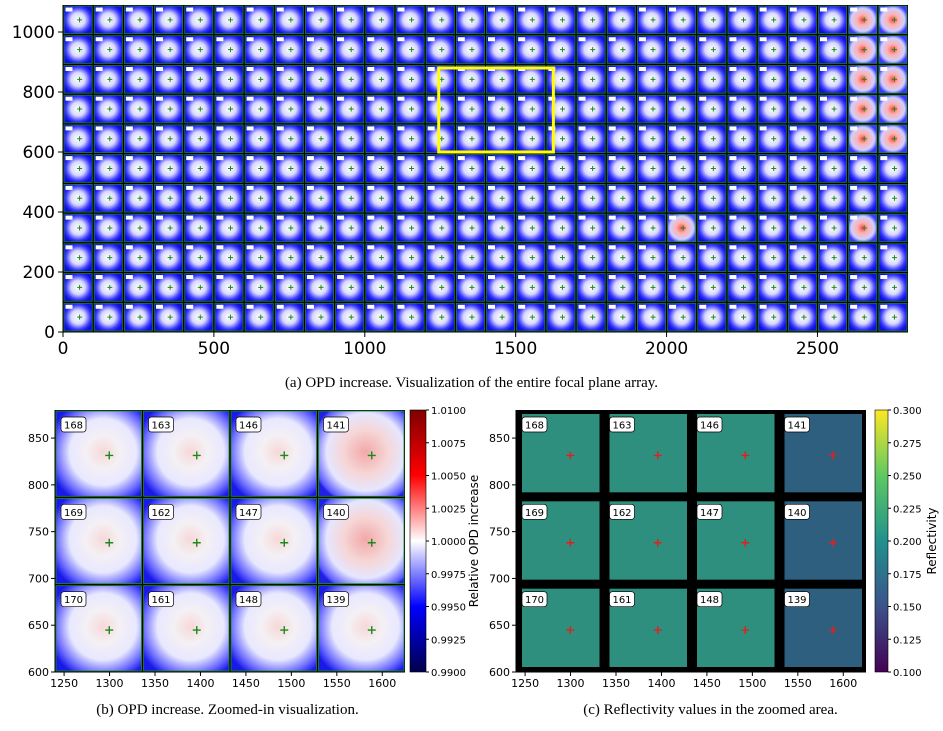  I want to click on x-tick-label: 1550, so click(798, 683).